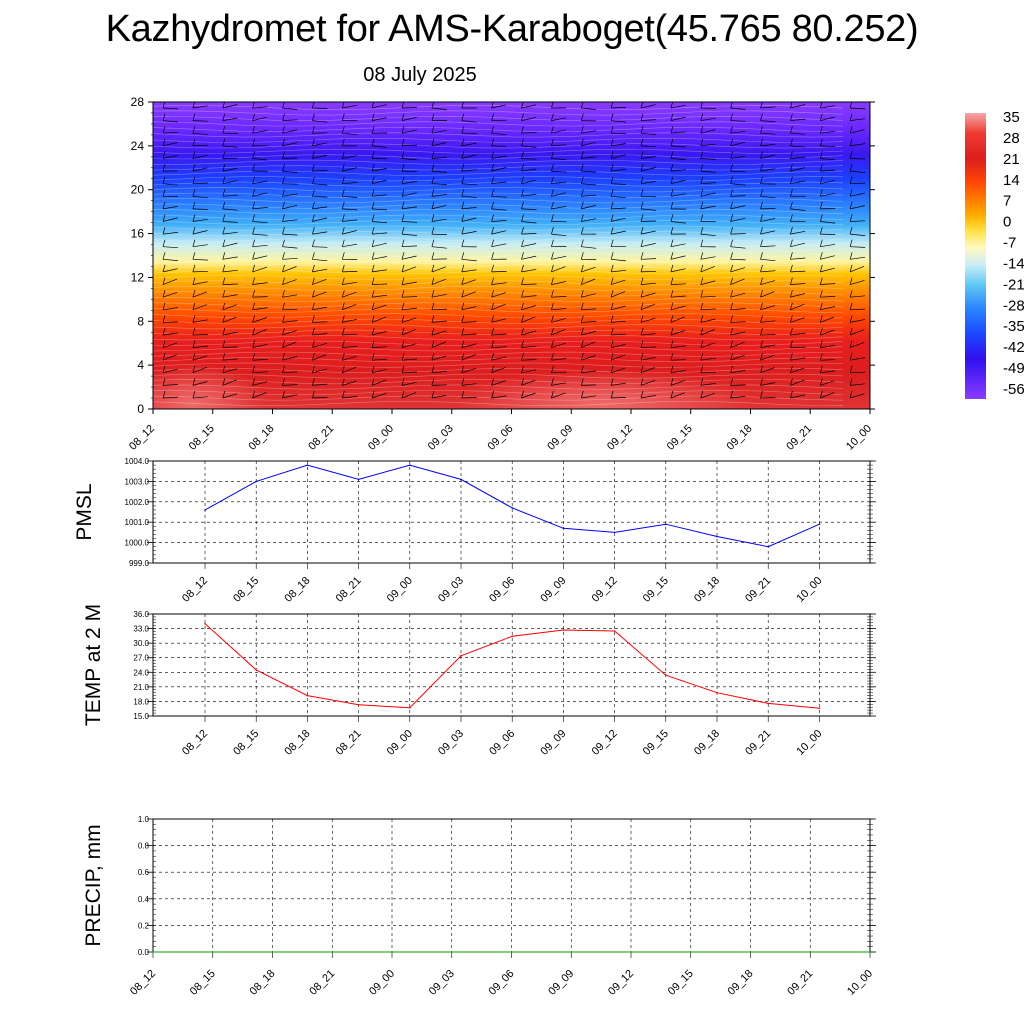 The image size is (1024, 1024). Describe the element at coordinates (1013, 368) in the screenshot. I see `colorbar-label: -49` at that location.